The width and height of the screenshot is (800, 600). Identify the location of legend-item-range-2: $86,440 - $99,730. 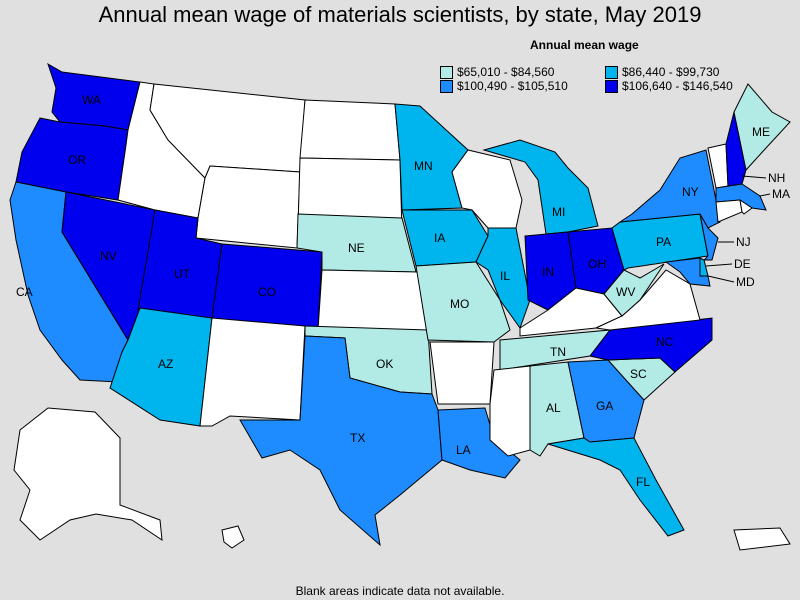
(662, 72).